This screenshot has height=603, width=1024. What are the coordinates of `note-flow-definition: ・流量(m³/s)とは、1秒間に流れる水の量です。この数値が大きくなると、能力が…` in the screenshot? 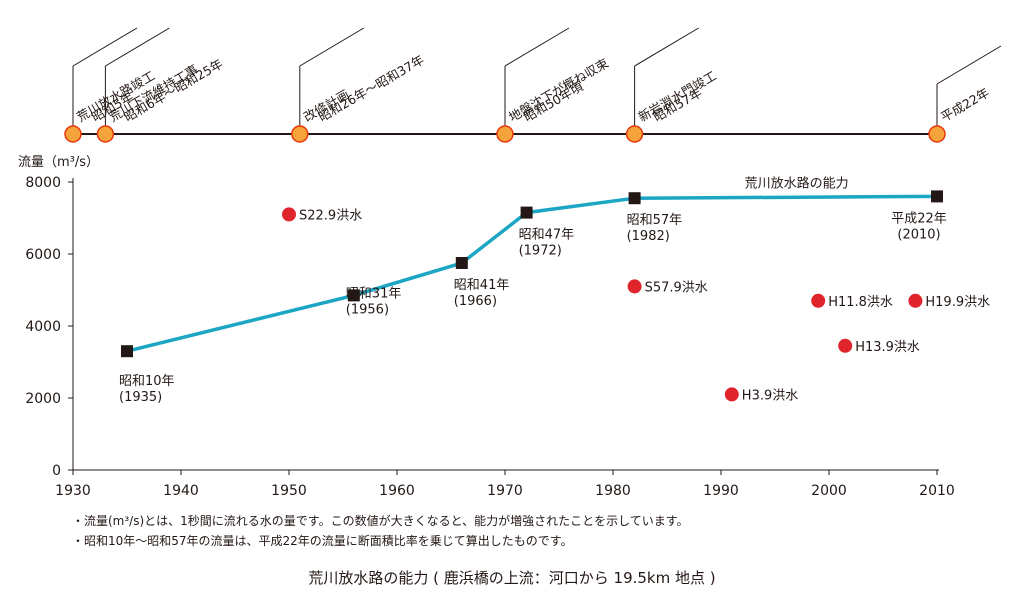 It's located at (380, 521).